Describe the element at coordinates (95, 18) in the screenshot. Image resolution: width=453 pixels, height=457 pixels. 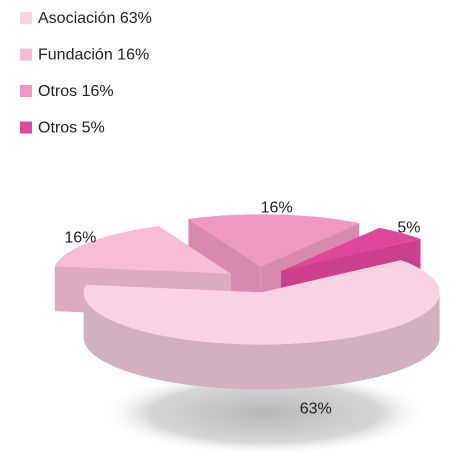
I see `legend-label: Asociación 63%` at that location.